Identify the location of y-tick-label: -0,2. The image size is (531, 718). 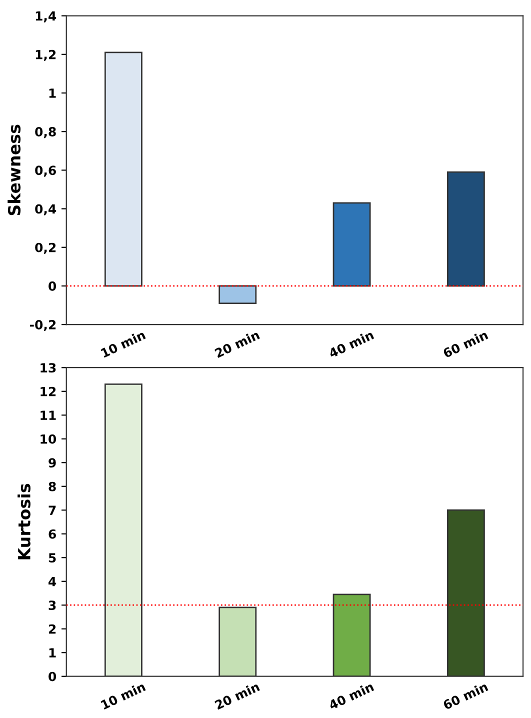
(43, 326).